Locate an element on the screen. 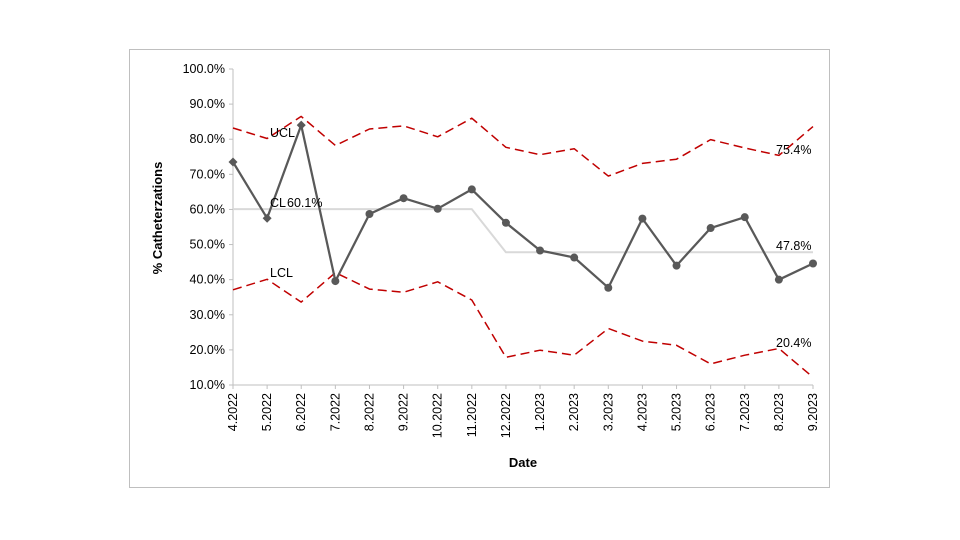  y-tick-label: 50.0% is located at coordinates (207, 245).